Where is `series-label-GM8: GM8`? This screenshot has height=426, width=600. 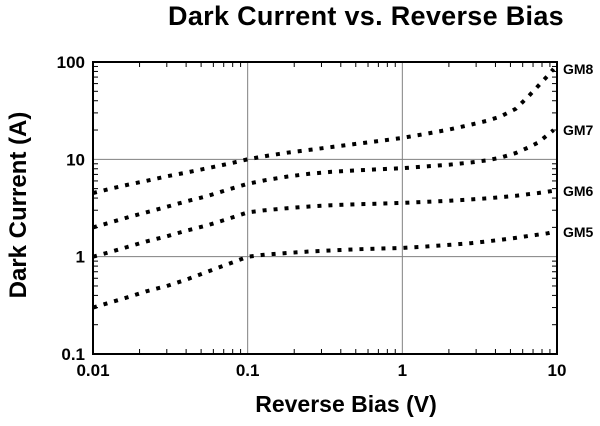
series-label-GM8: GM8 is located at coordinates (578, 69).